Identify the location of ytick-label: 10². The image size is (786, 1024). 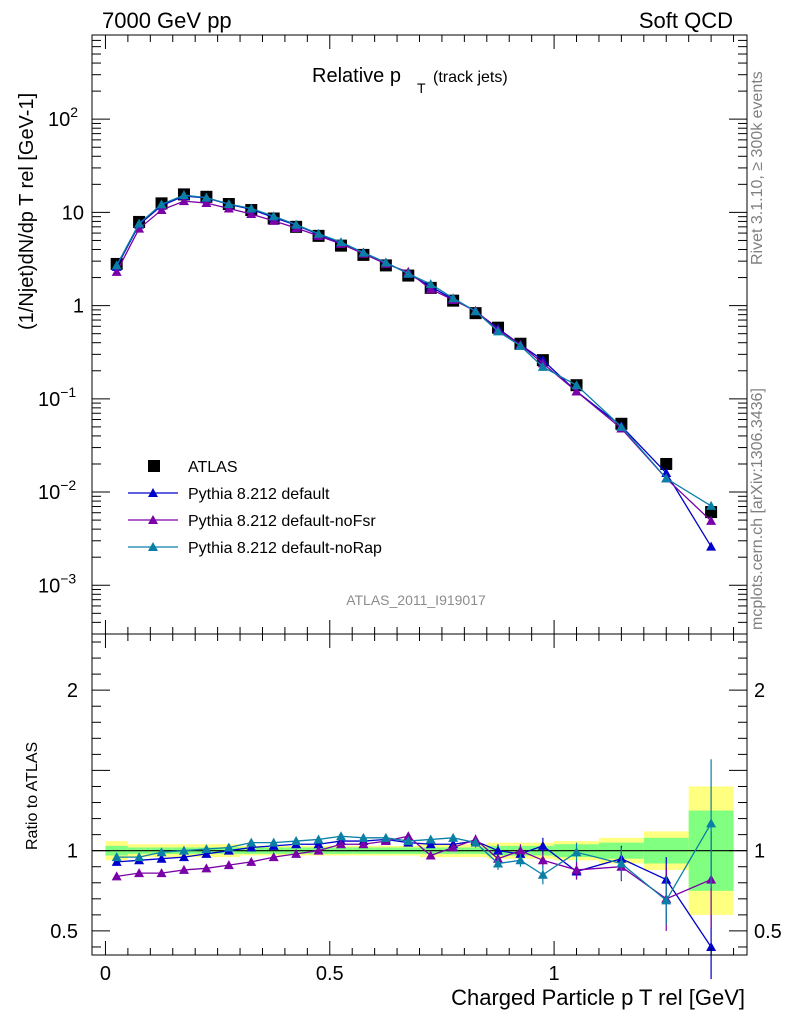
(63, 117).